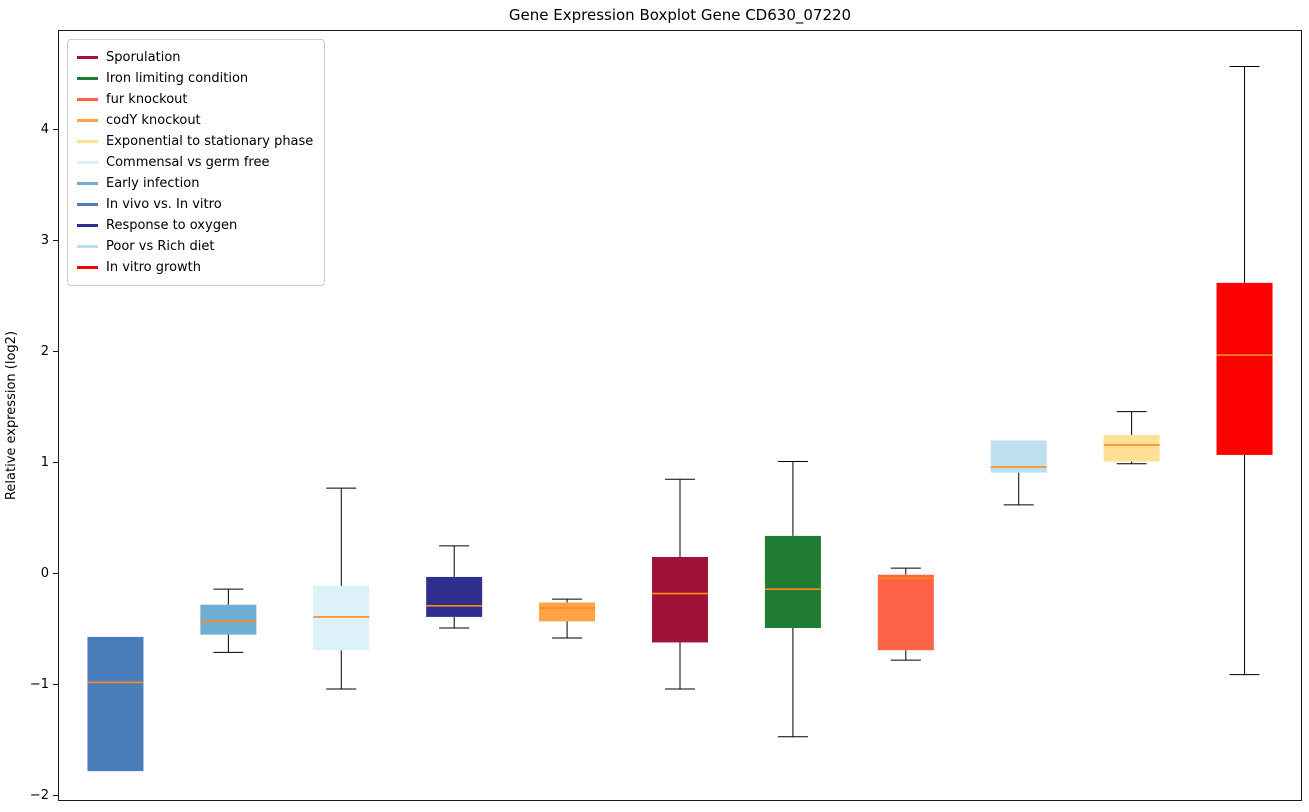  What do you see at coordinates (143, 57) in the screenshot?
I see `legend-label: Sporulation` at bounding box center [143, 57].